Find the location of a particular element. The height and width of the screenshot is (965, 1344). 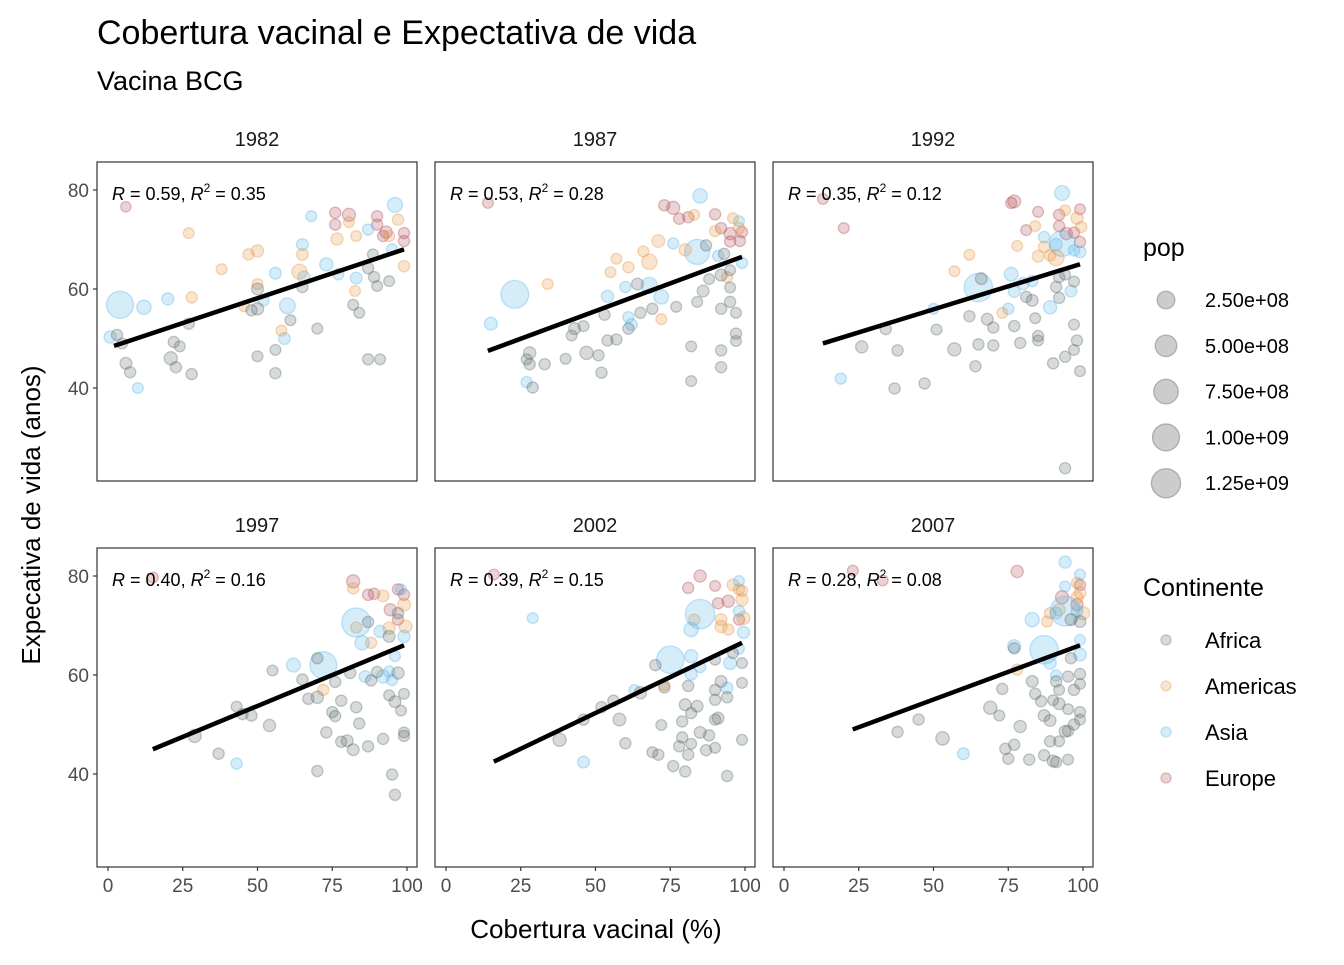

x-tick-label: 25 is located at coordinates (182, 886).